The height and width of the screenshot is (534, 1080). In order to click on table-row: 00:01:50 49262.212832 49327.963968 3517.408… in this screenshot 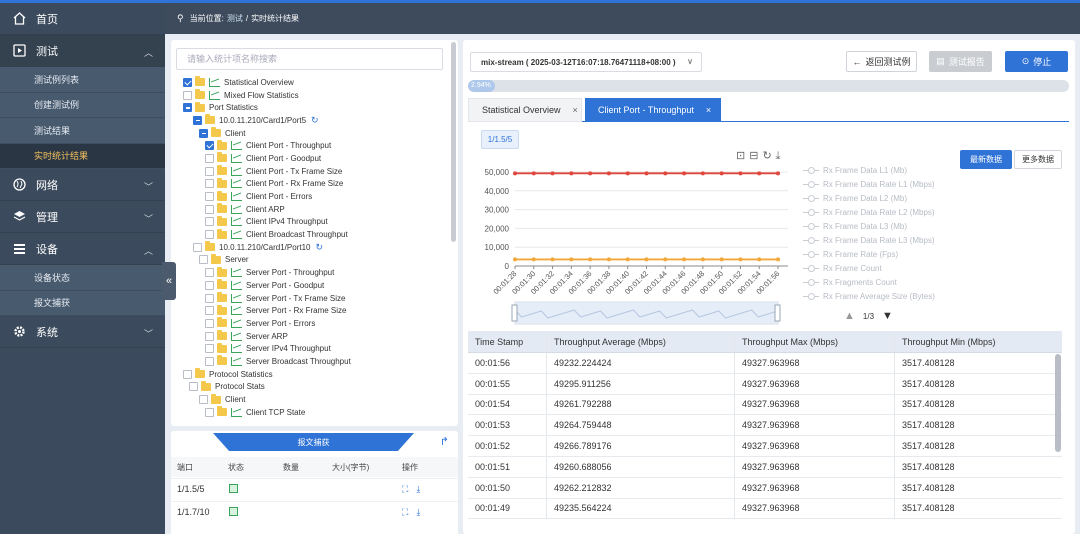, I will do `click(765, 488)`.